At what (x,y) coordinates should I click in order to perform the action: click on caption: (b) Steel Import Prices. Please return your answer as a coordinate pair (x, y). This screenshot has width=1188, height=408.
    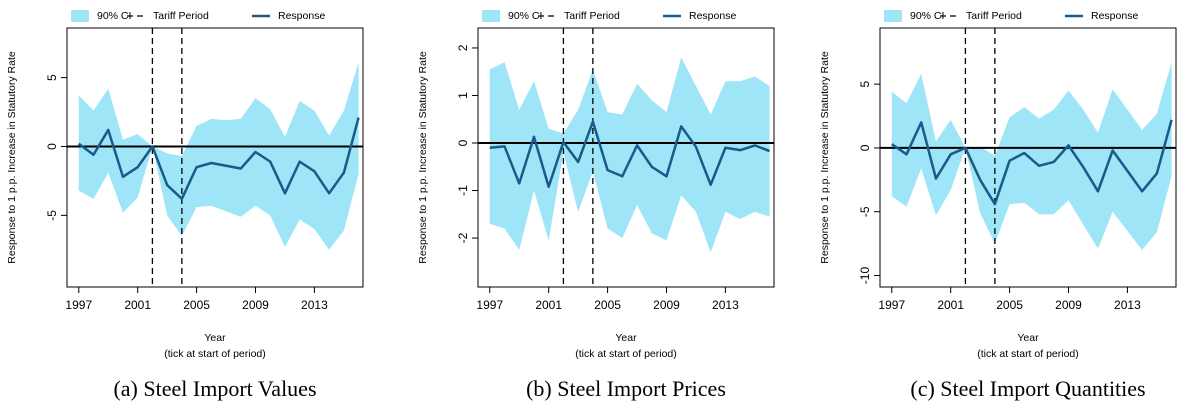
    Looking at the image, I should click on (626, 388).